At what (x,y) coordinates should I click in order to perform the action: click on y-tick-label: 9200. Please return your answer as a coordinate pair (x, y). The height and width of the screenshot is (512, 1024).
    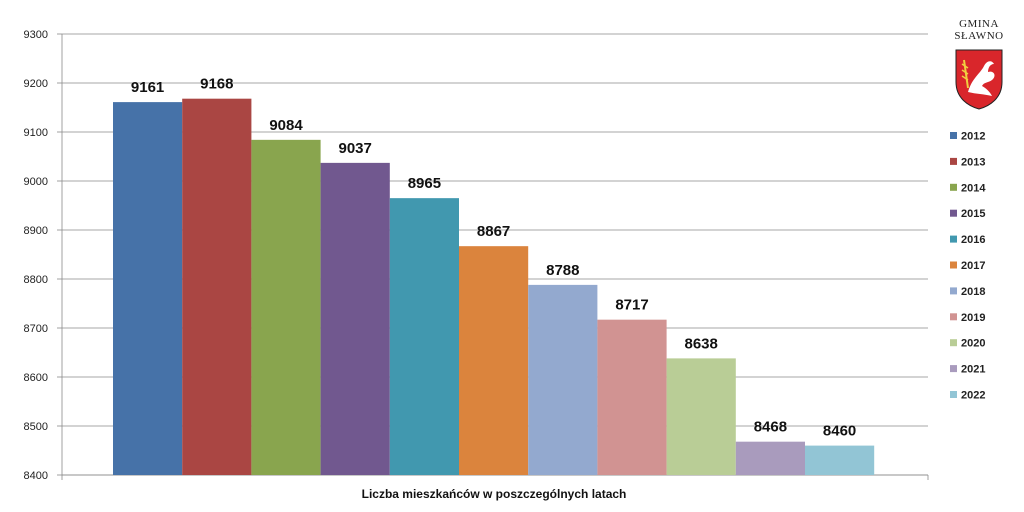
    Looking at the image, I should click on (36, 84).